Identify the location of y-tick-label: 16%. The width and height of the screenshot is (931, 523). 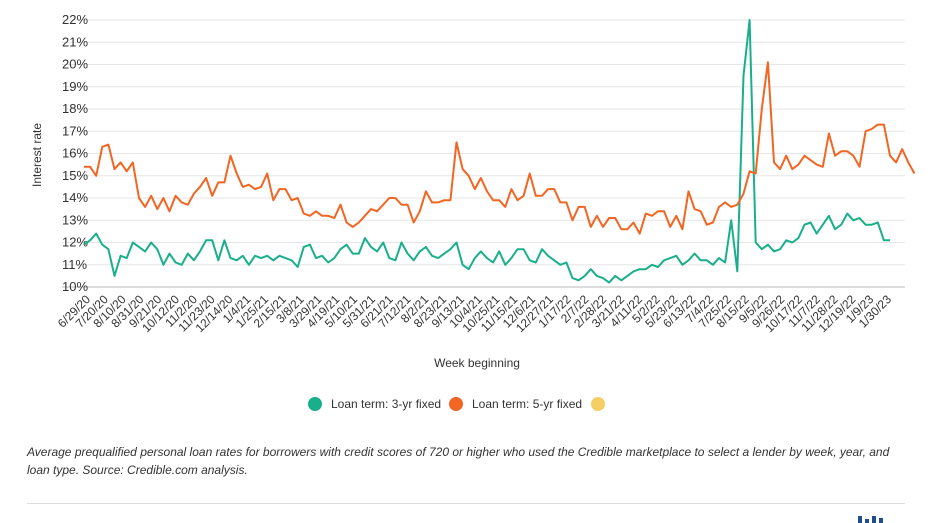
(75, 153).